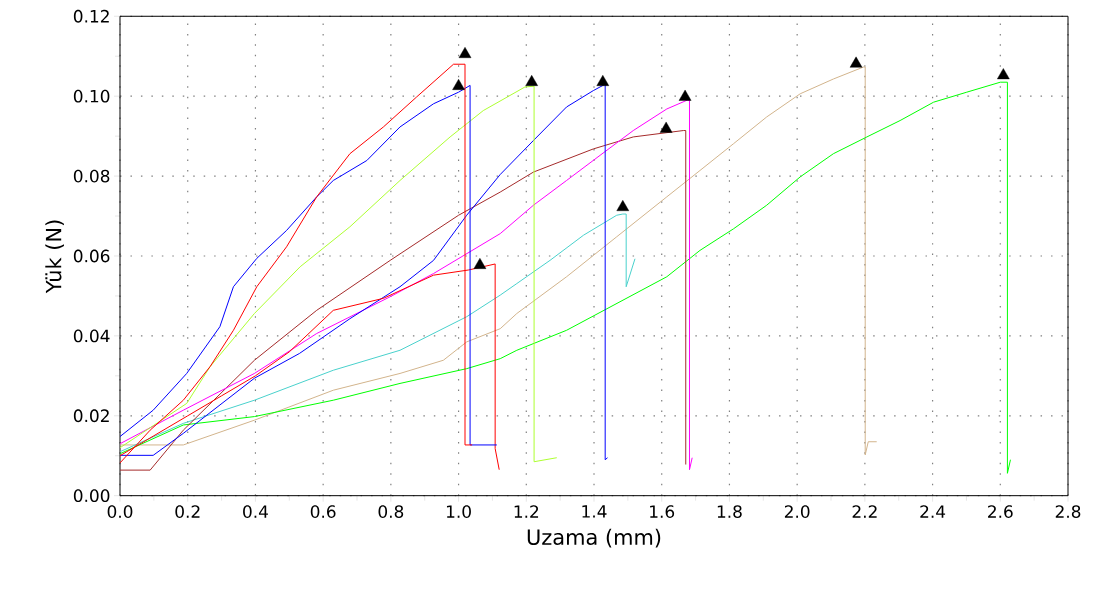 The image size is (1095, 598). I want to click on y-tick-label: 0.12, so click(91, 16).